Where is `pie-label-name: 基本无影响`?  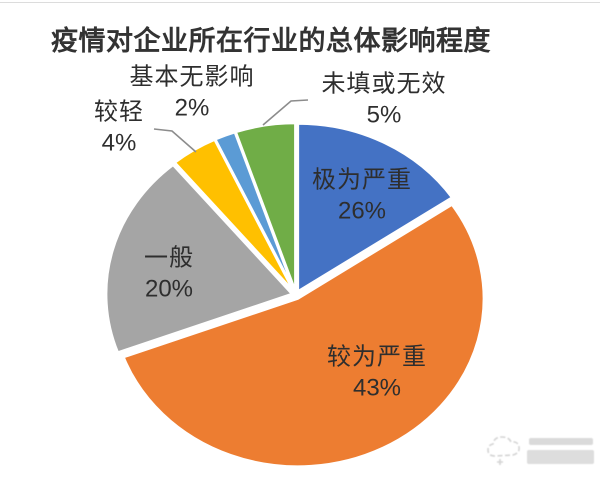 pie-label-name: 基本无影响 is located at coordinates (192, 77).